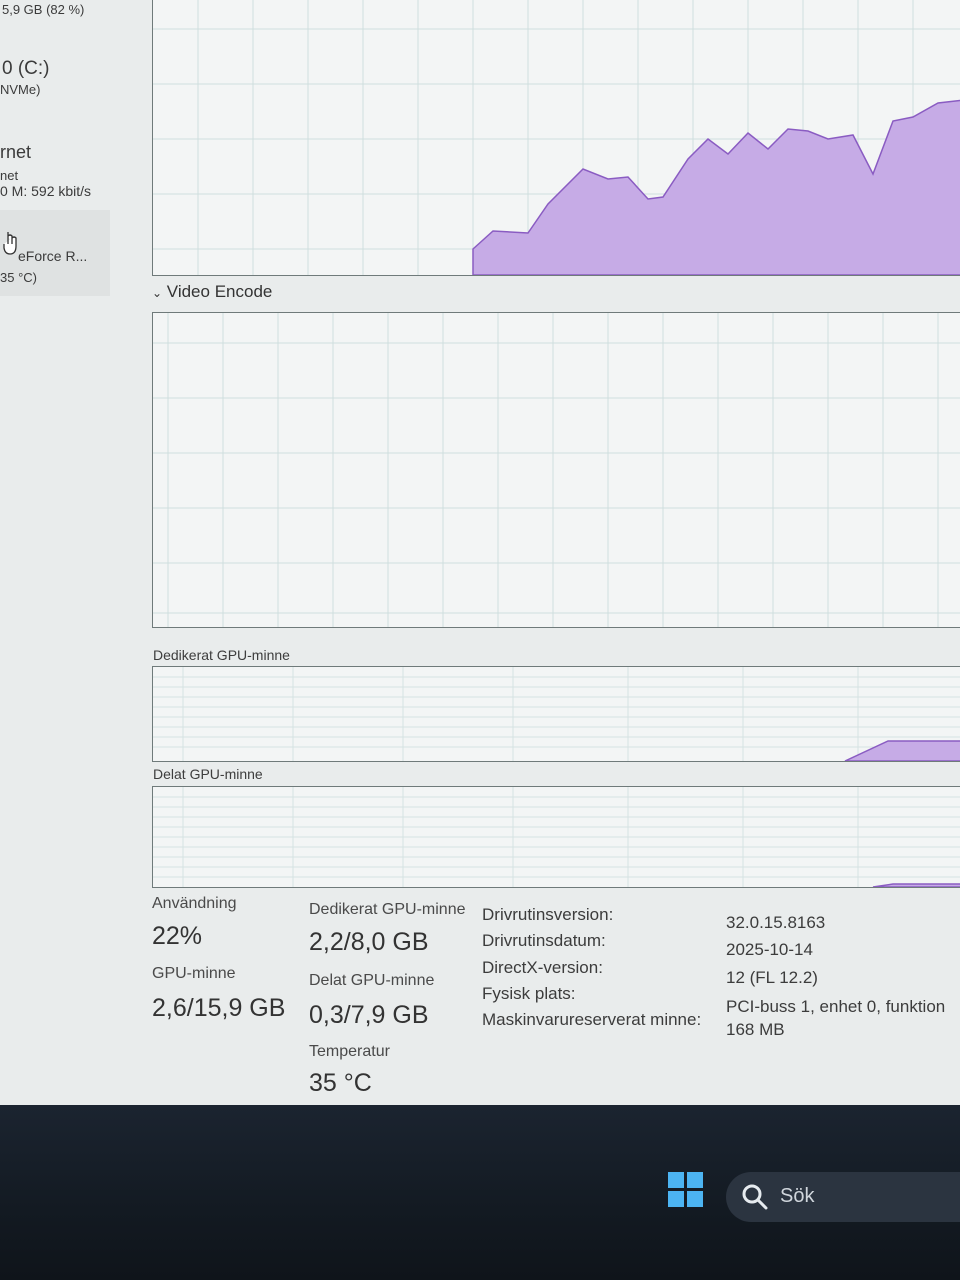 Image resolution: width=960 pixels, height=1280 pixels. I want to click on taskbar-search-box, so click(843, 1197).